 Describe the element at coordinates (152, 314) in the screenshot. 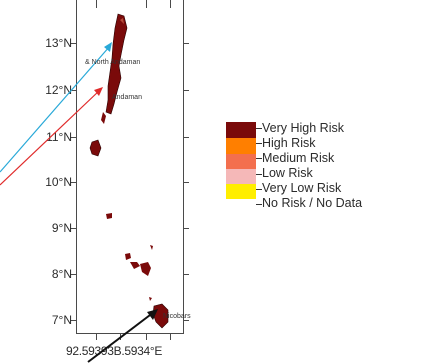

I see `arrow-black-head` at that location.